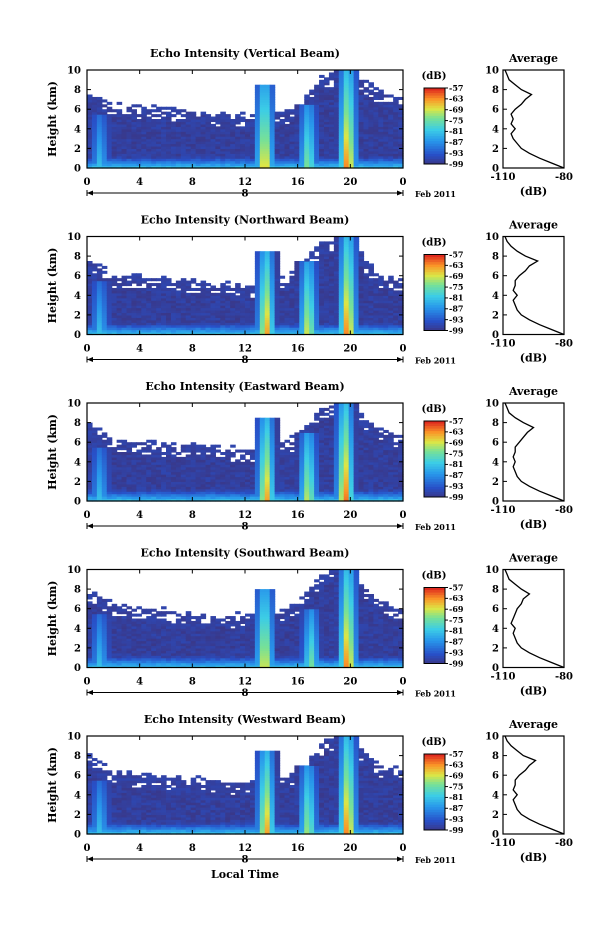  What do you see at coordinates (434, 286) in the screenshot?
I see `colorbar-swatch` at bounding box center [434, 286].